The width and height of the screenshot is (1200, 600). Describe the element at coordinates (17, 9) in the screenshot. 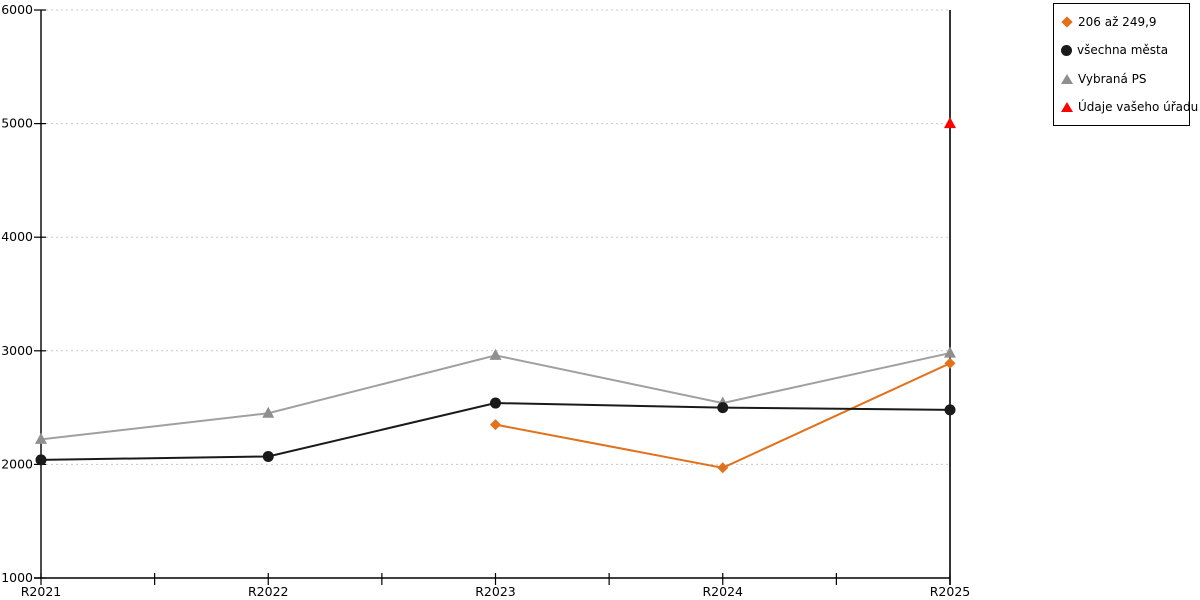

I see `y-tick-label: 6000` at that location.